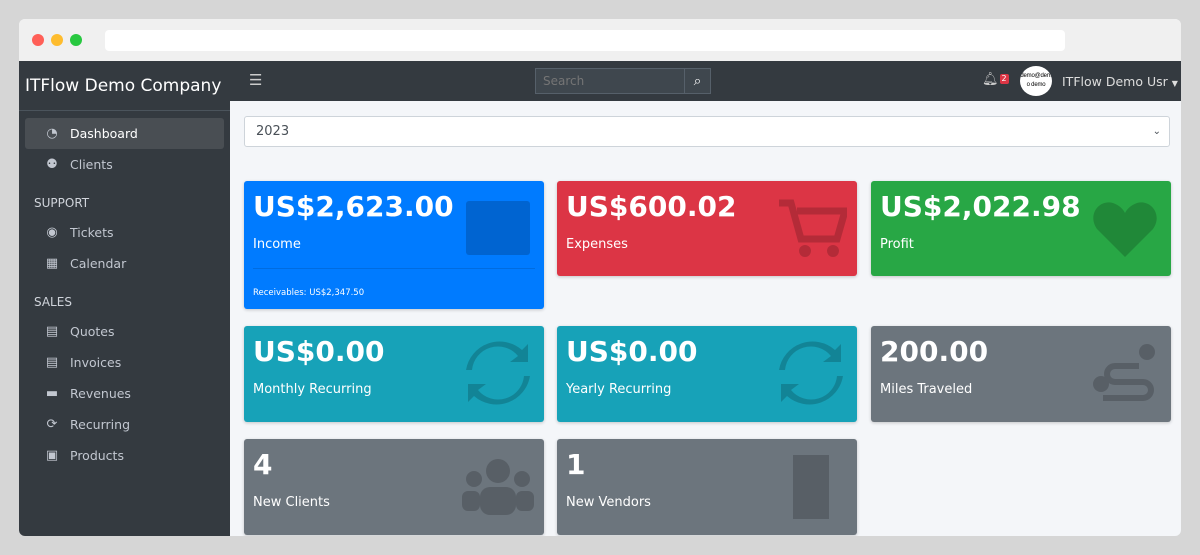 This screenshot has width=1200, height=555. Describe the element at coordinates (124, 393) in the screenshot. I see `sidebar-item-revenues: ▬ Revenues` at that location.